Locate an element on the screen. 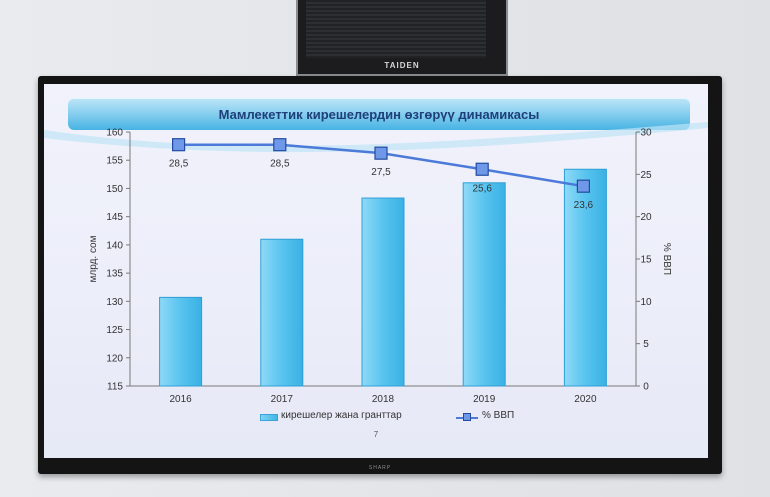  gdp-share-marker-2020 is located at coordinates (583, 186).